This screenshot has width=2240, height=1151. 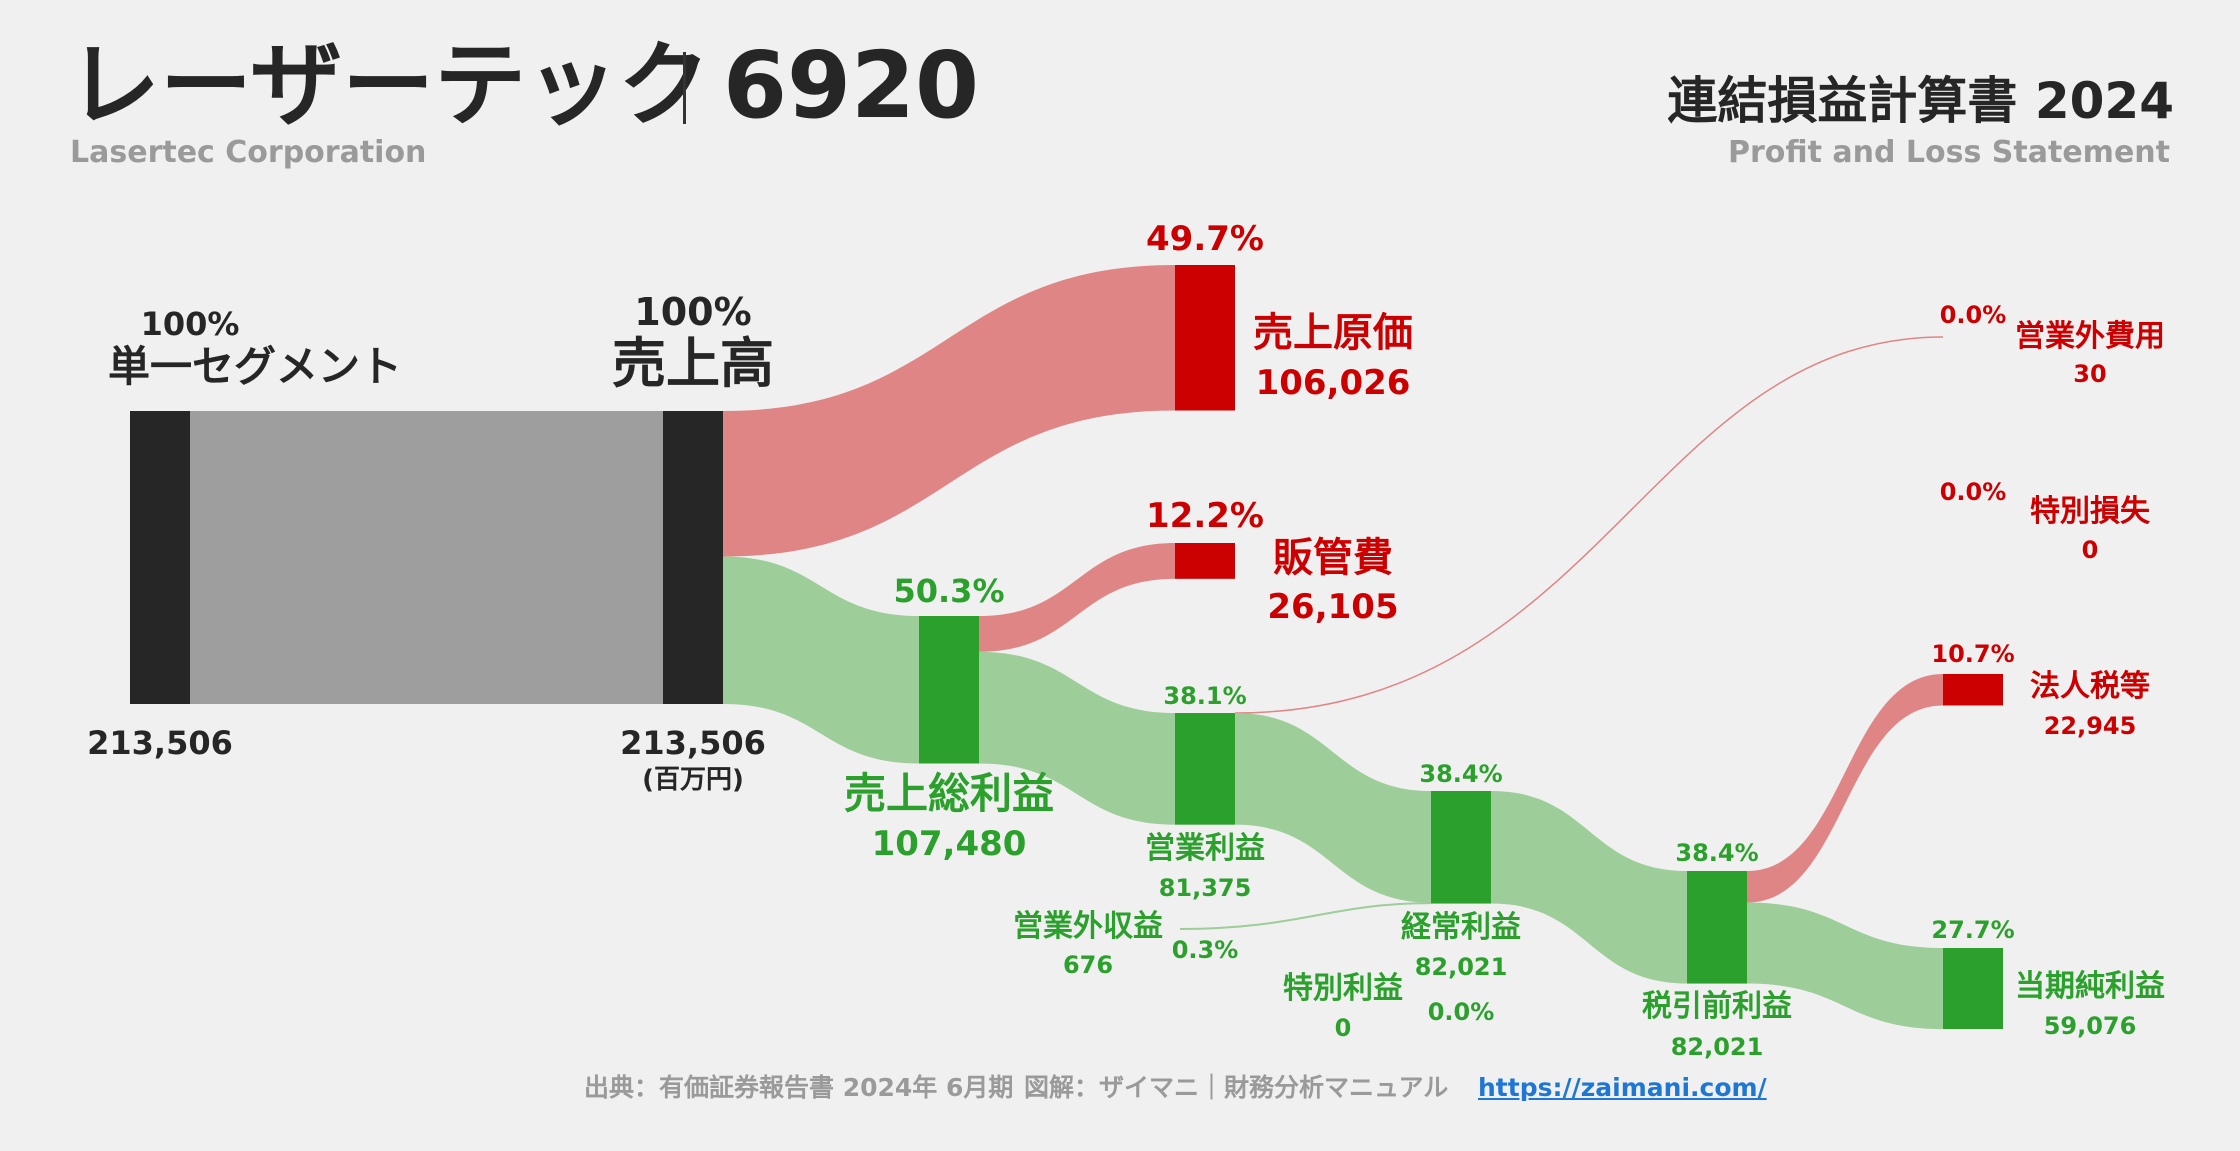 What do you see at coordinates (1305, 916) in the screenshot?
I see `flow-nonop_inc-to-ord` at bounding box center [1305, 916].